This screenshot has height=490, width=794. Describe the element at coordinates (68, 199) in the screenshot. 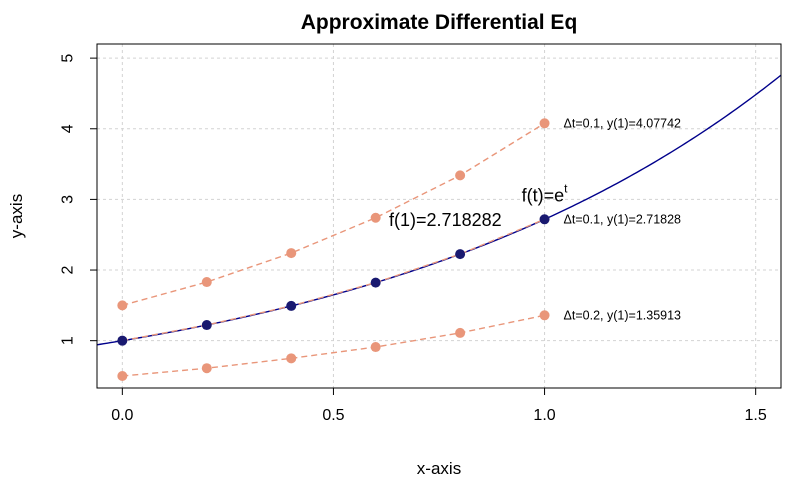

I see `y-tick-label: 3` at that location.